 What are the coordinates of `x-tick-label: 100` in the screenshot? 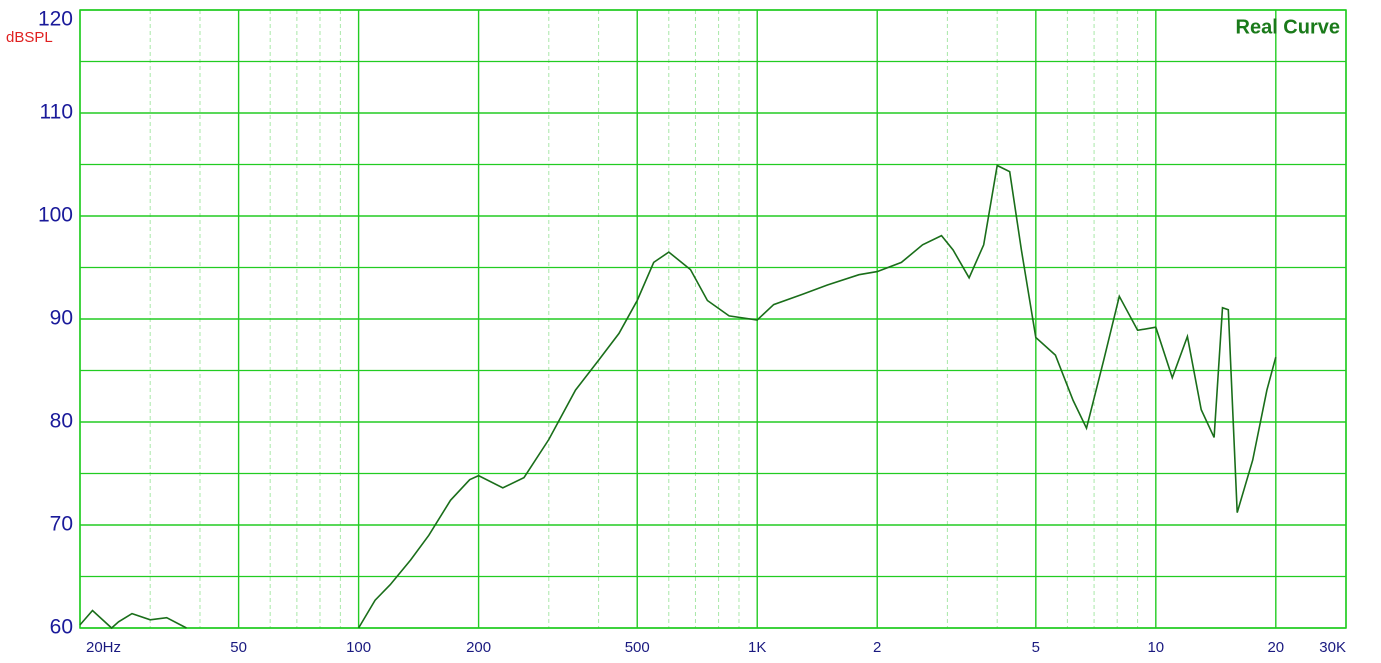 It's located at (358, 647).